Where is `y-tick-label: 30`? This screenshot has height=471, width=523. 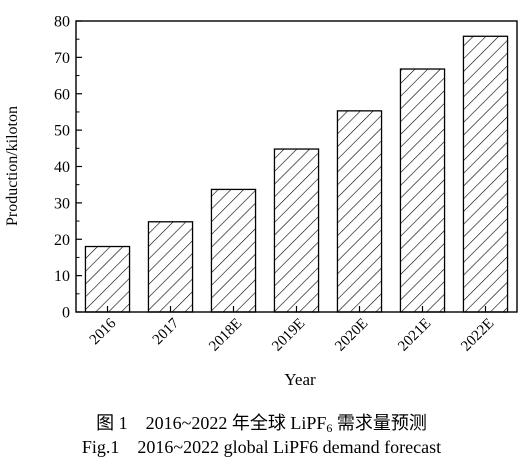 y-tick-label: 30 is located at coordinates (62, 203).